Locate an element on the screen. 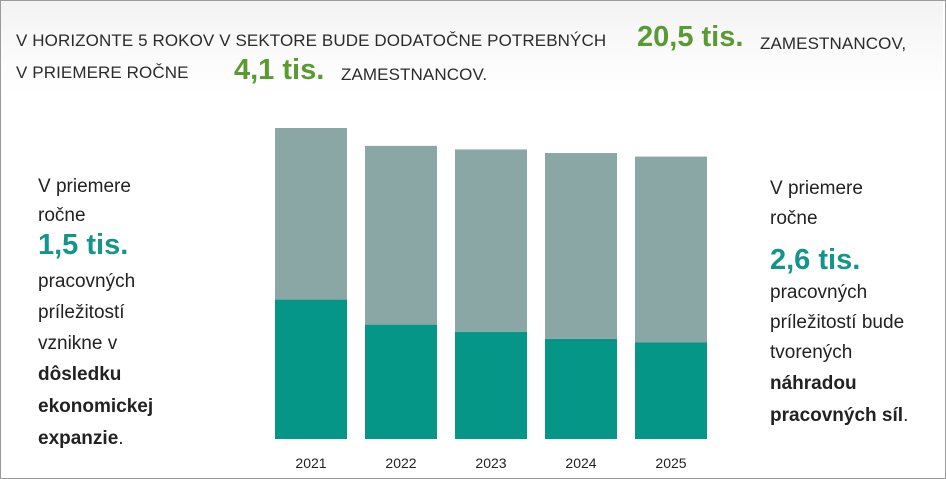  left-value: 1,5 tis. is located at coordinates (83, 245).